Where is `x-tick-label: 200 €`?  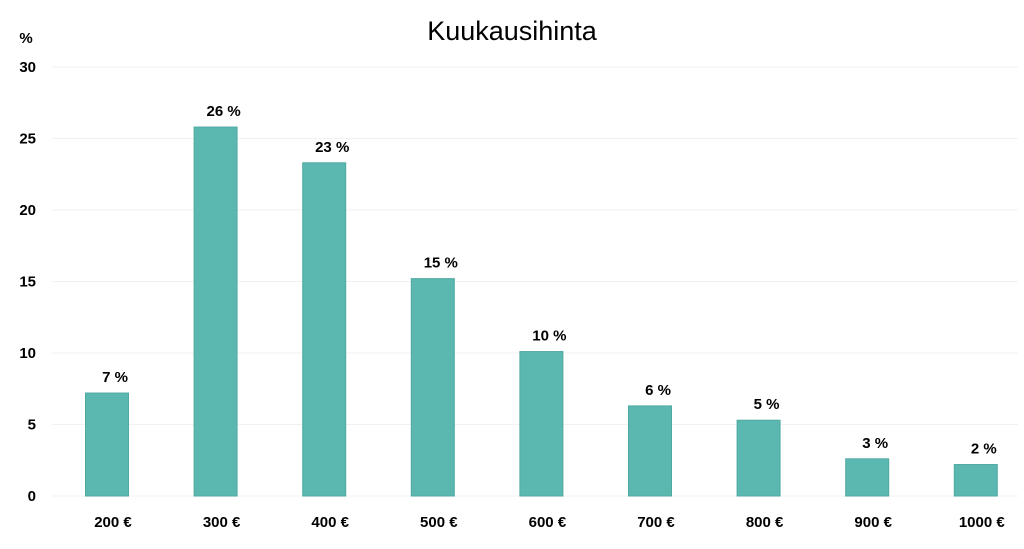 x-tick-label: 200 € is located at coordinates (113, 522).